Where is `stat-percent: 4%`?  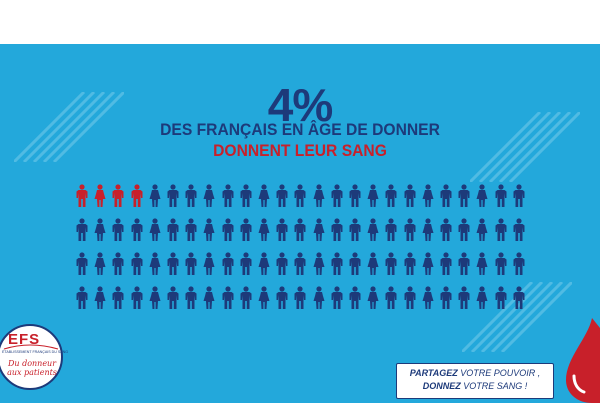
stat-percent: 4% is located at coordinates (300, 105).